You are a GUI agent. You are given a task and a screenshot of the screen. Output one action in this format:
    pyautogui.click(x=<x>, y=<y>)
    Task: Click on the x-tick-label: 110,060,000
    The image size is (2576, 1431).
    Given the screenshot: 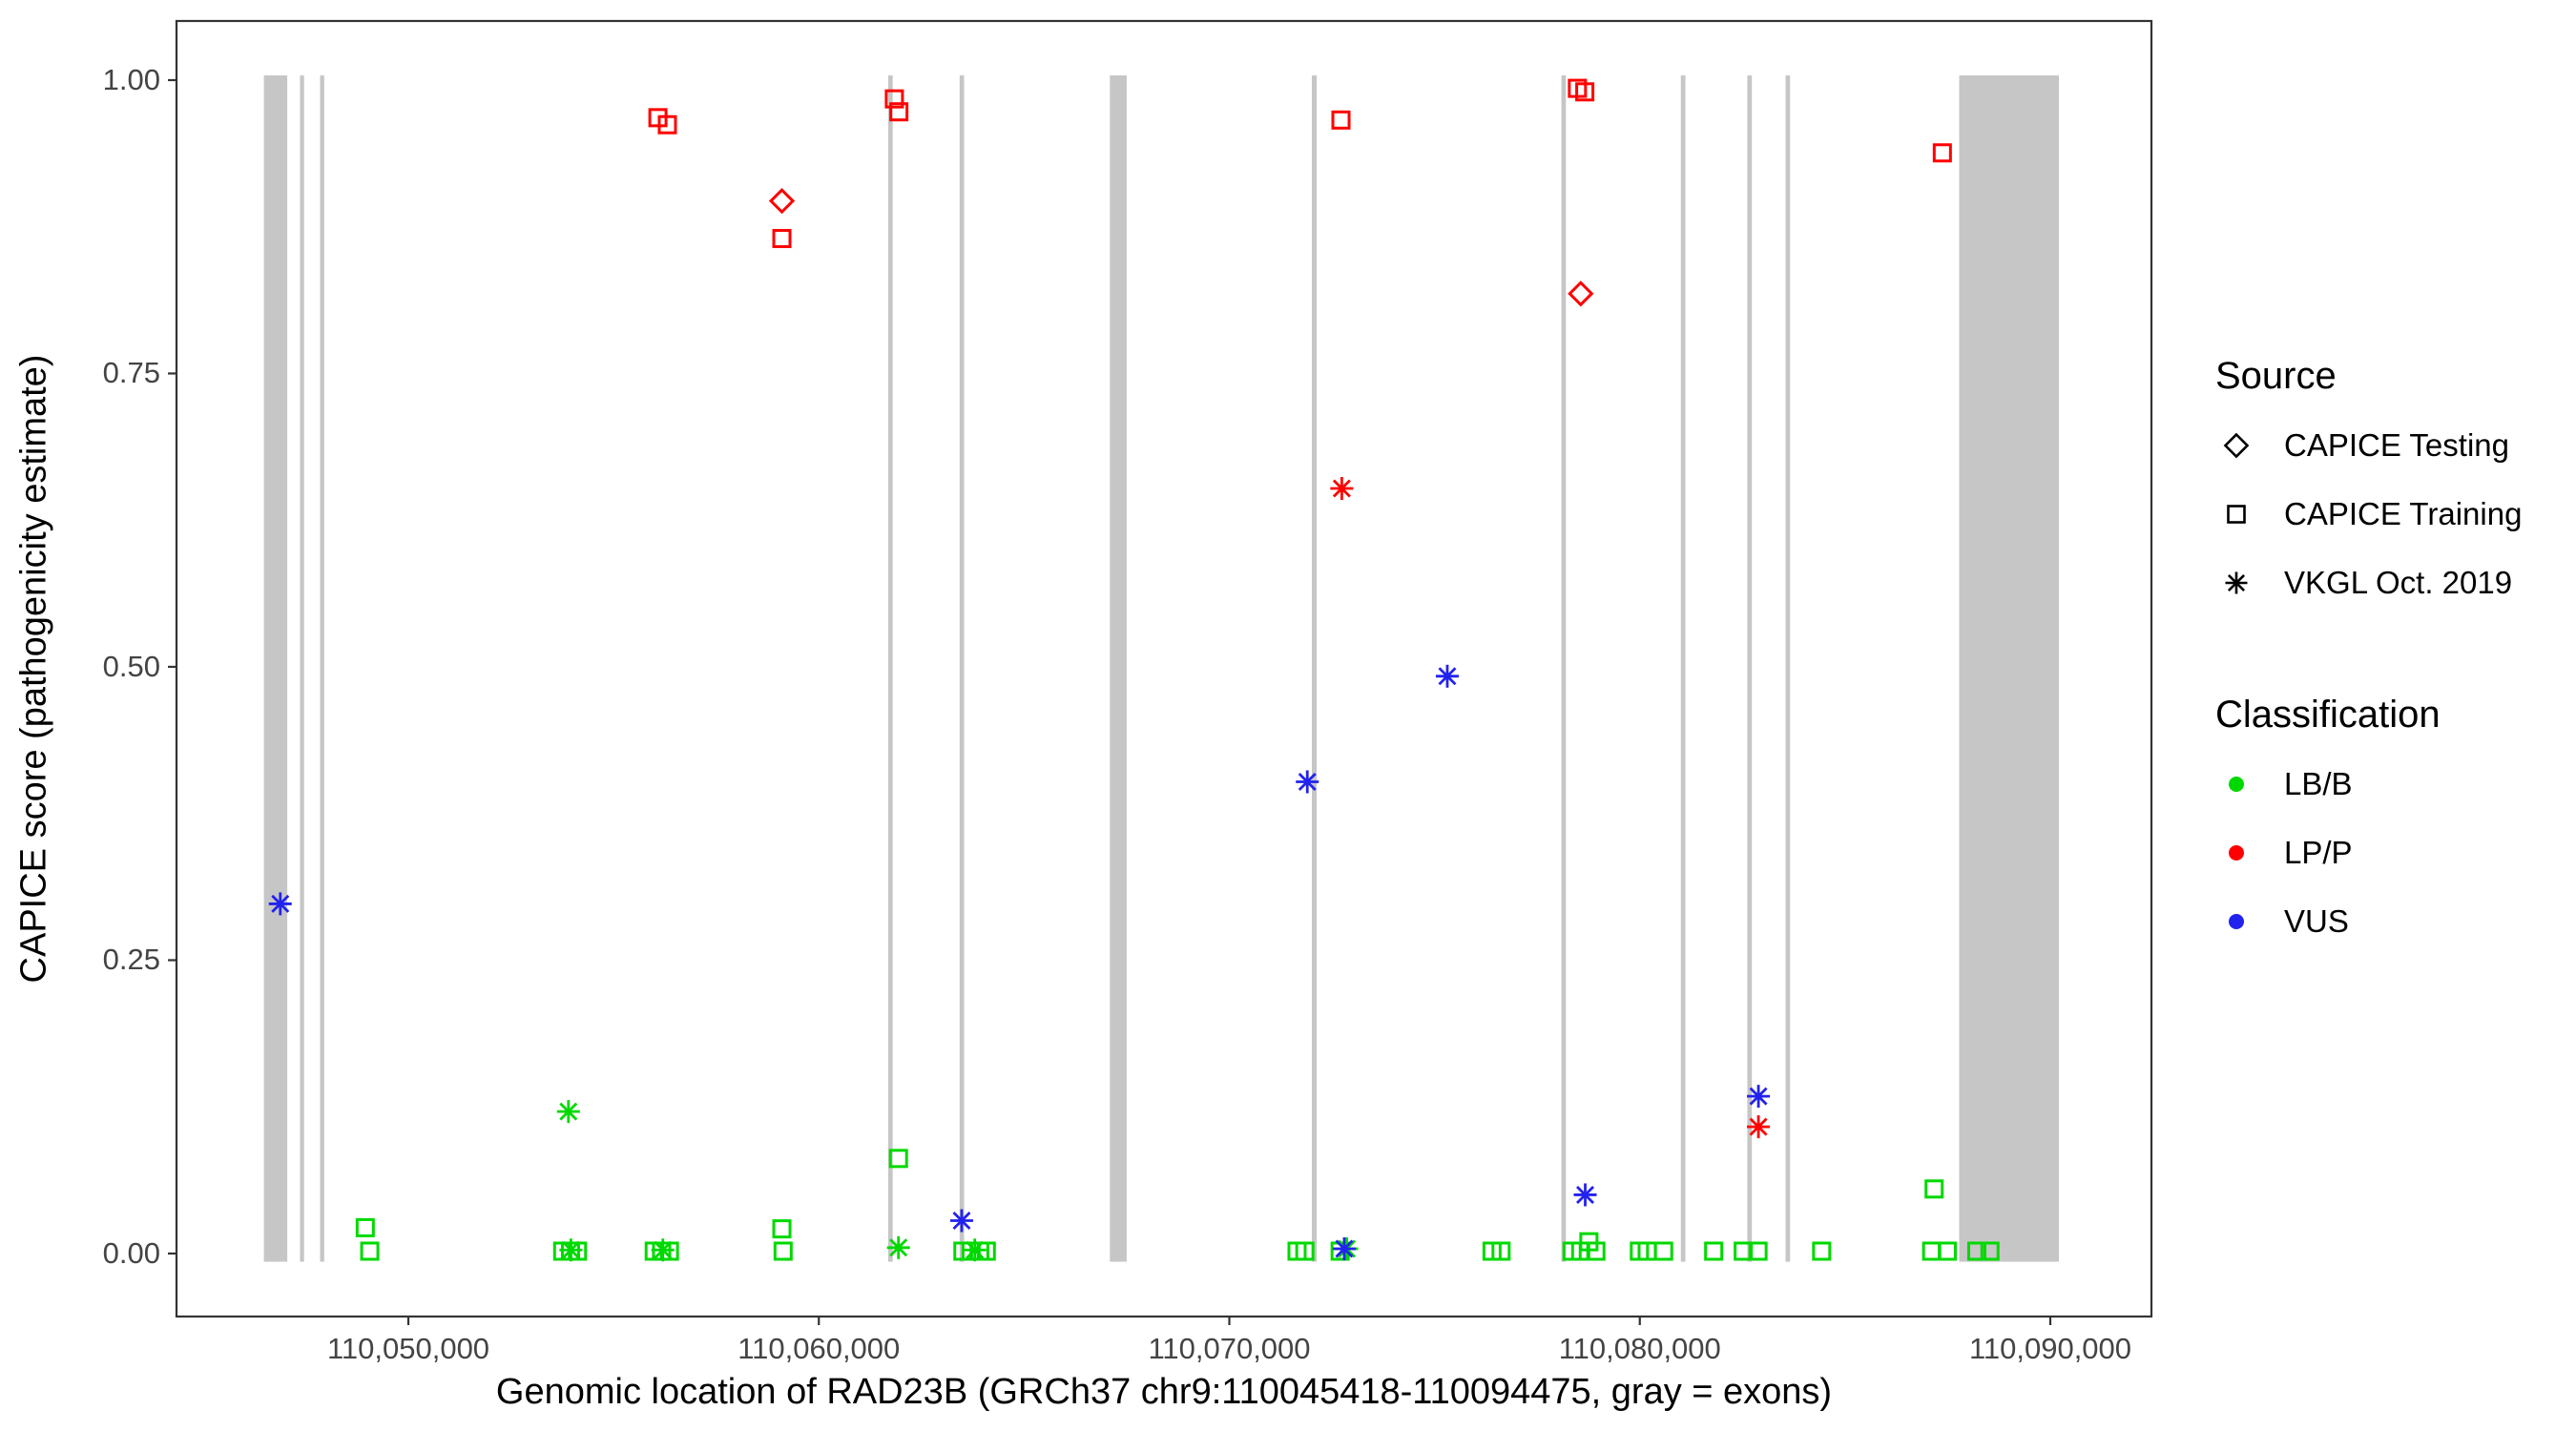 What is the action you would take?
    pyautogui.click(x=819, y=1348)
    